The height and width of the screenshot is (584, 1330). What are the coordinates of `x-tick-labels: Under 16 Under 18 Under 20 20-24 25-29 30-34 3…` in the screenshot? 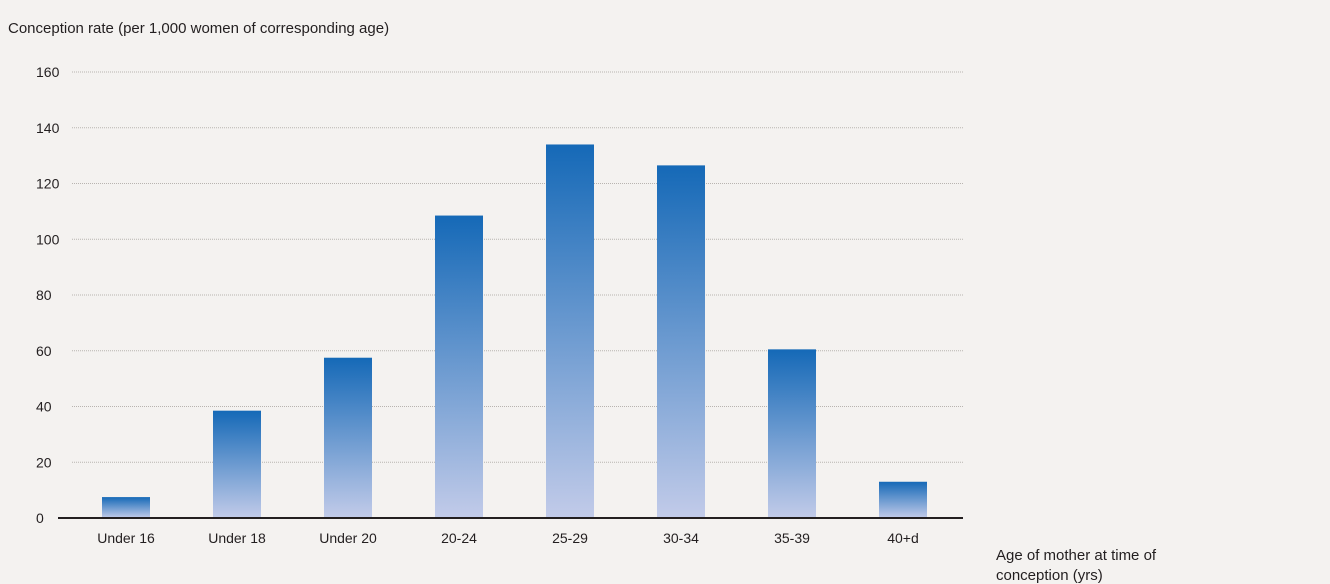 It's located at (508, 538).